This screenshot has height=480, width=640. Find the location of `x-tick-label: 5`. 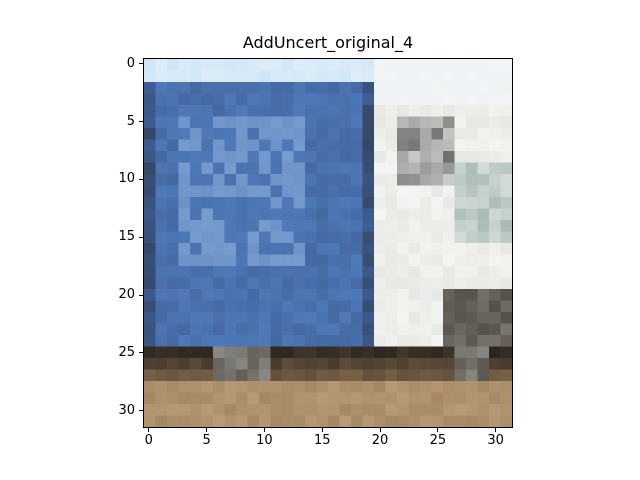

x-tick-label: 5 is located at coordinates (206, 440).